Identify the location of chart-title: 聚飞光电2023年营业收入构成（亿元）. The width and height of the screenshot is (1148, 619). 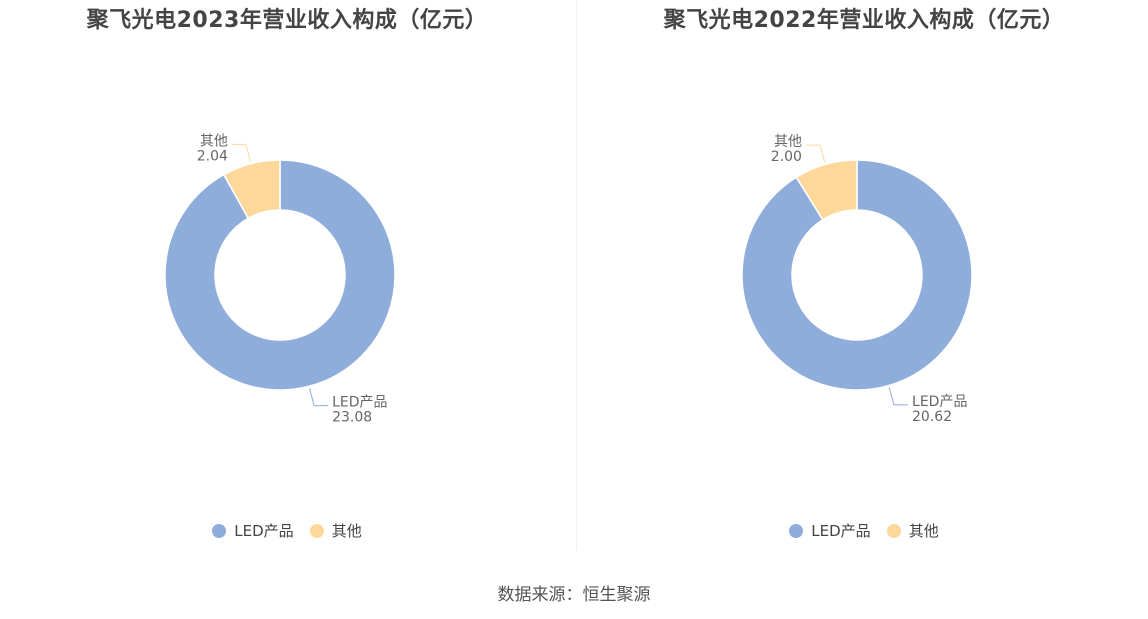
(287, 20).